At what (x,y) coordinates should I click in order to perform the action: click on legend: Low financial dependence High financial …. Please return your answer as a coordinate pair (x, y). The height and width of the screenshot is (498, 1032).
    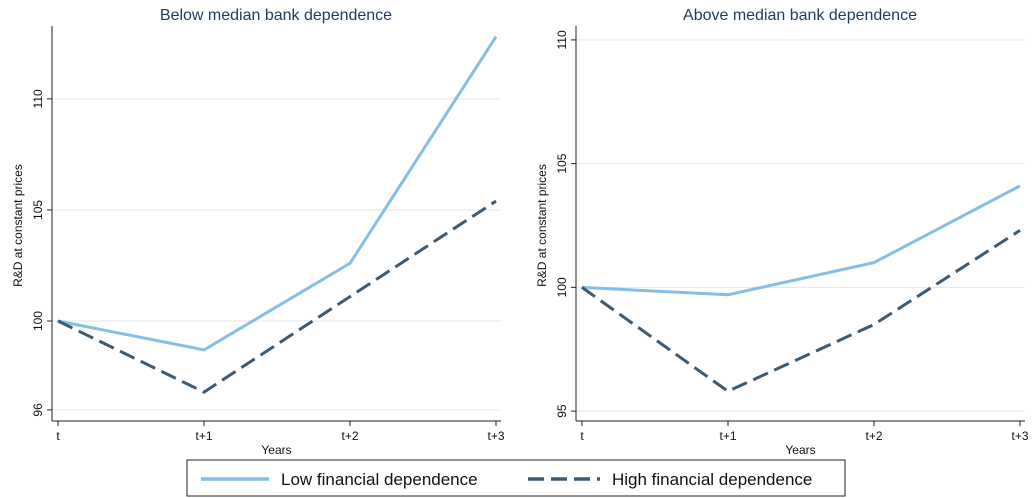
    Looking at the image, I should click on (516, 478).